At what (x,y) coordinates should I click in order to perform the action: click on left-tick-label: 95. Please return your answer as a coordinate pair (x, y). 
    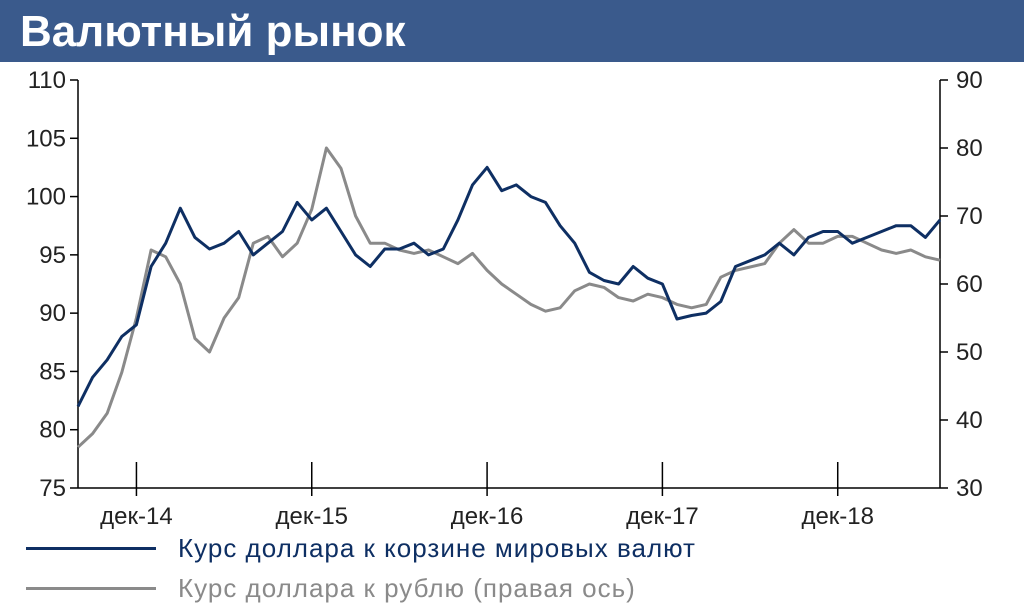
    Looking at the image, I should click on (52, 255).